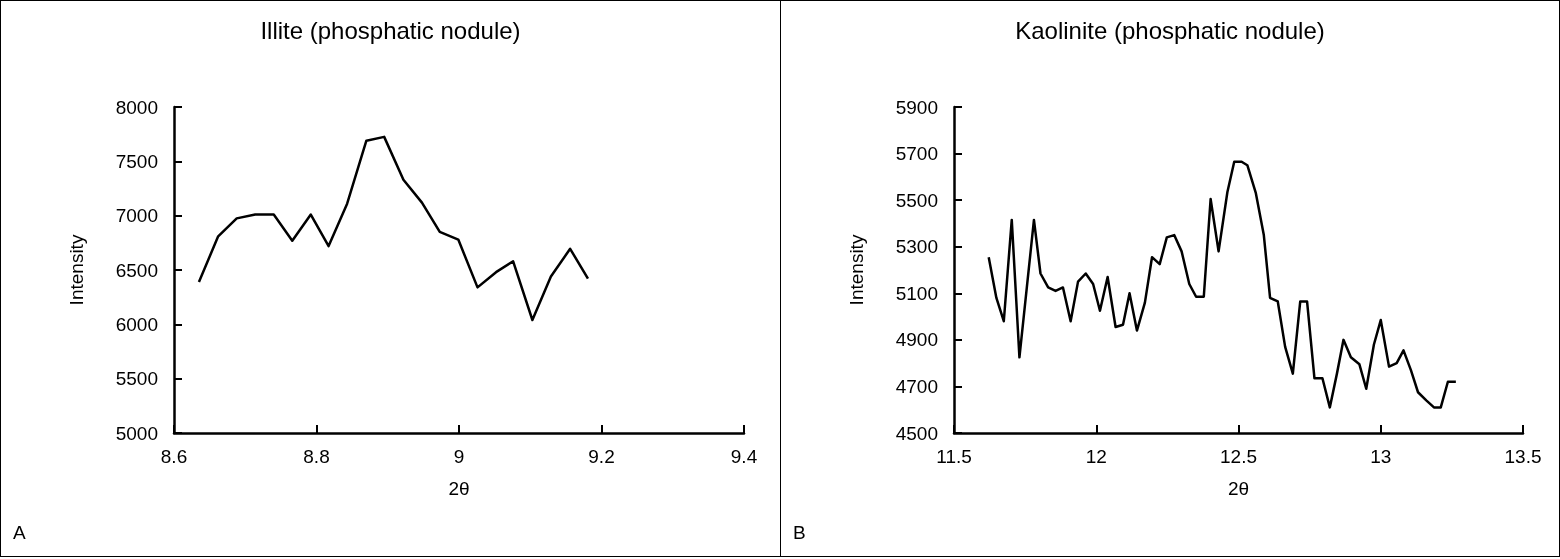  Describe the element at coordinates (916, 154) in the screenshot. I see `y-tick-label: 5700` at that location.